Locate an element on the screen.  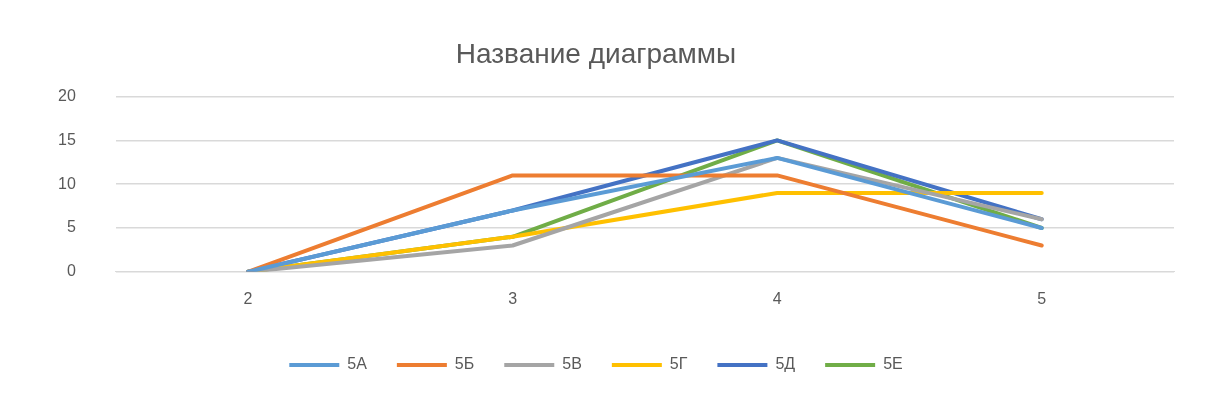
x-tick-label: 4 is located at coordinates (777, 298).